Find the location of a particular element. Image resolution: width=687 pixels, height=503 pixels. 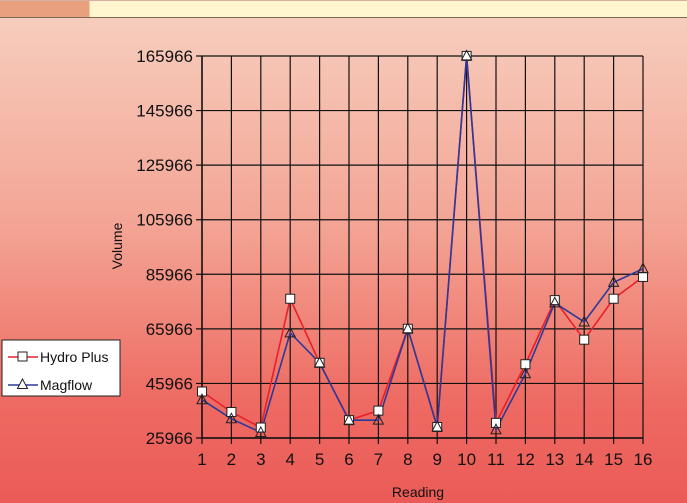

x-tick-label: 10 is located at coordinates (466, 459).